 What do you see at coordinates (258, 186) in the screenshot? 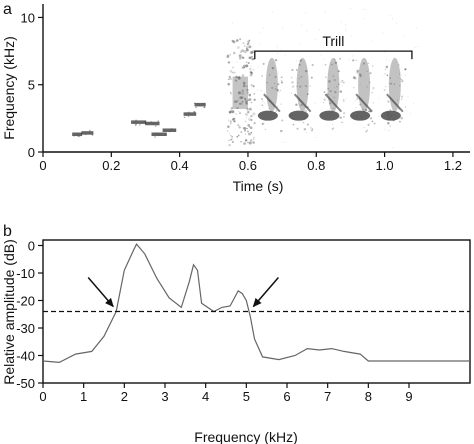
I see `spectrogram-x-axis-label: Time (s)` at bounding box center [258, 186].